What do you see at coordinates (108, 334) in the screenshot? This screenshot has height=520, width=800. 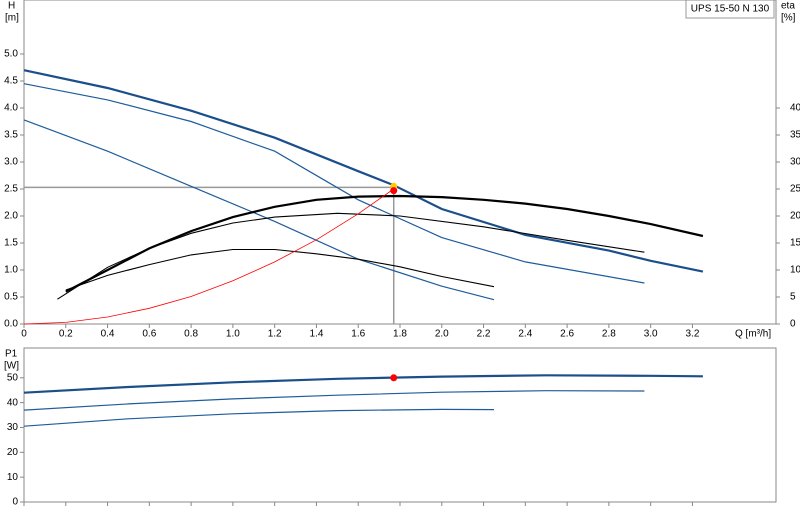 I see `x-tick-label: 0.4` at bounding box center [108, 334].